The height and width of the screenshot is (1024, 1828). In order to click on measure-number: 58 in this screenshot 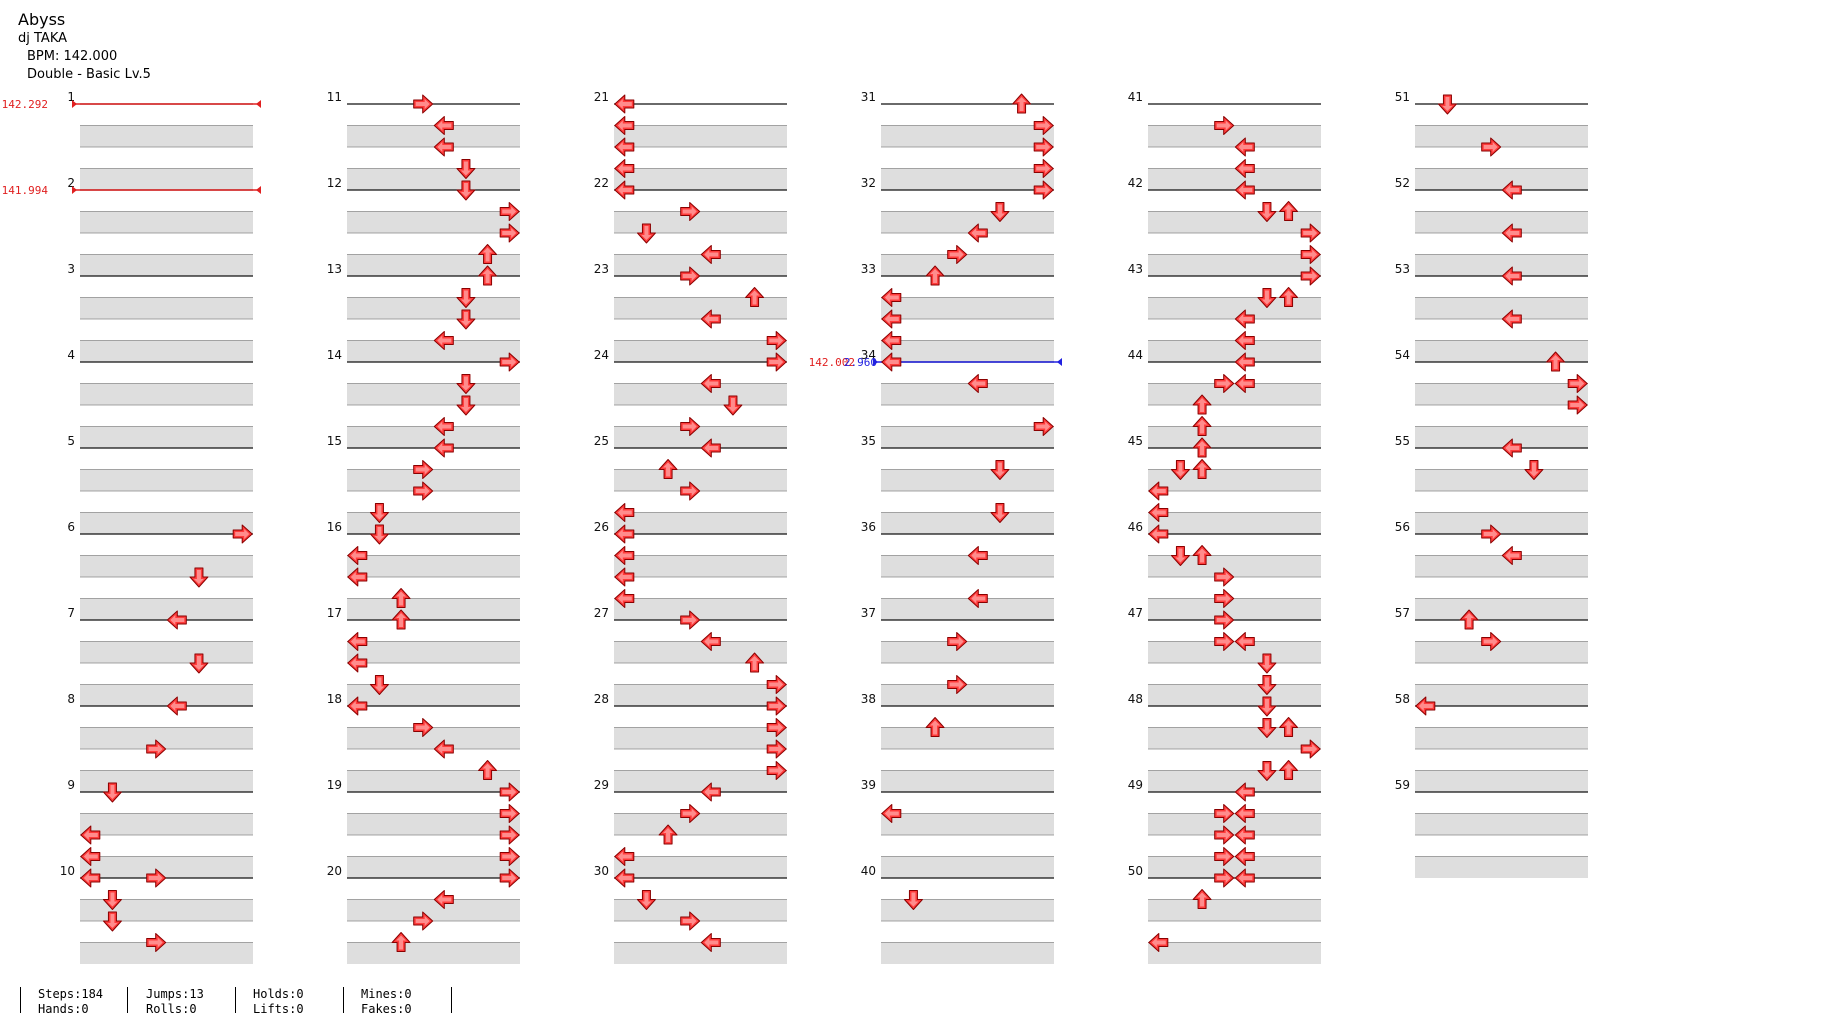, I will do `click(1402, 699)`.